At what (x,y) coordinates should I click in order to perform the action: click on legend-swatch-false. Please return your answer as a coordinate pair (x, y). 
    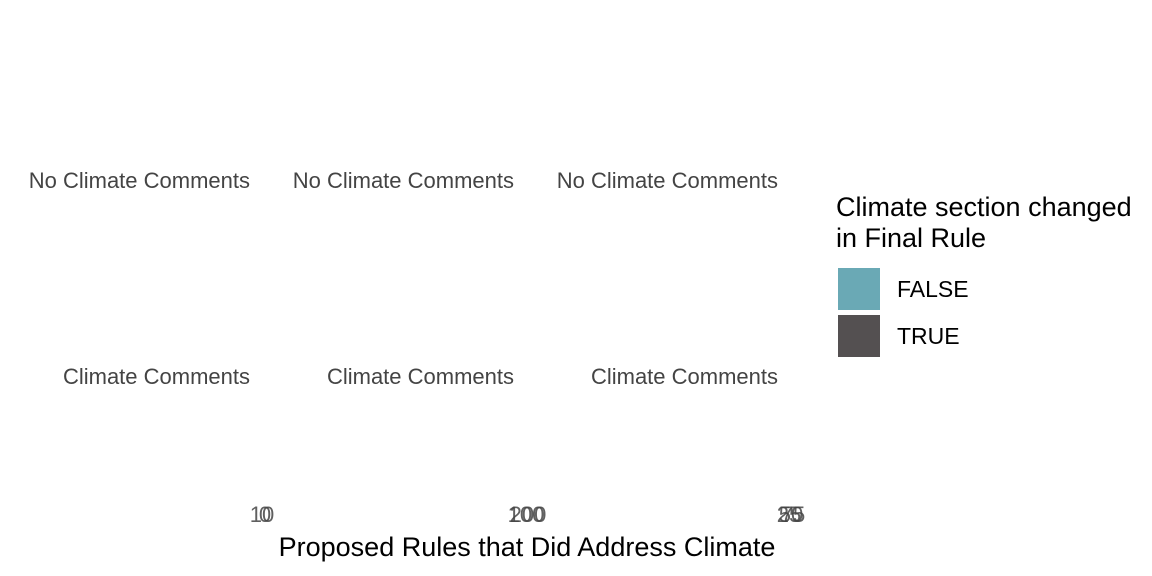
    Looking at the image, I should click on (859, 289).